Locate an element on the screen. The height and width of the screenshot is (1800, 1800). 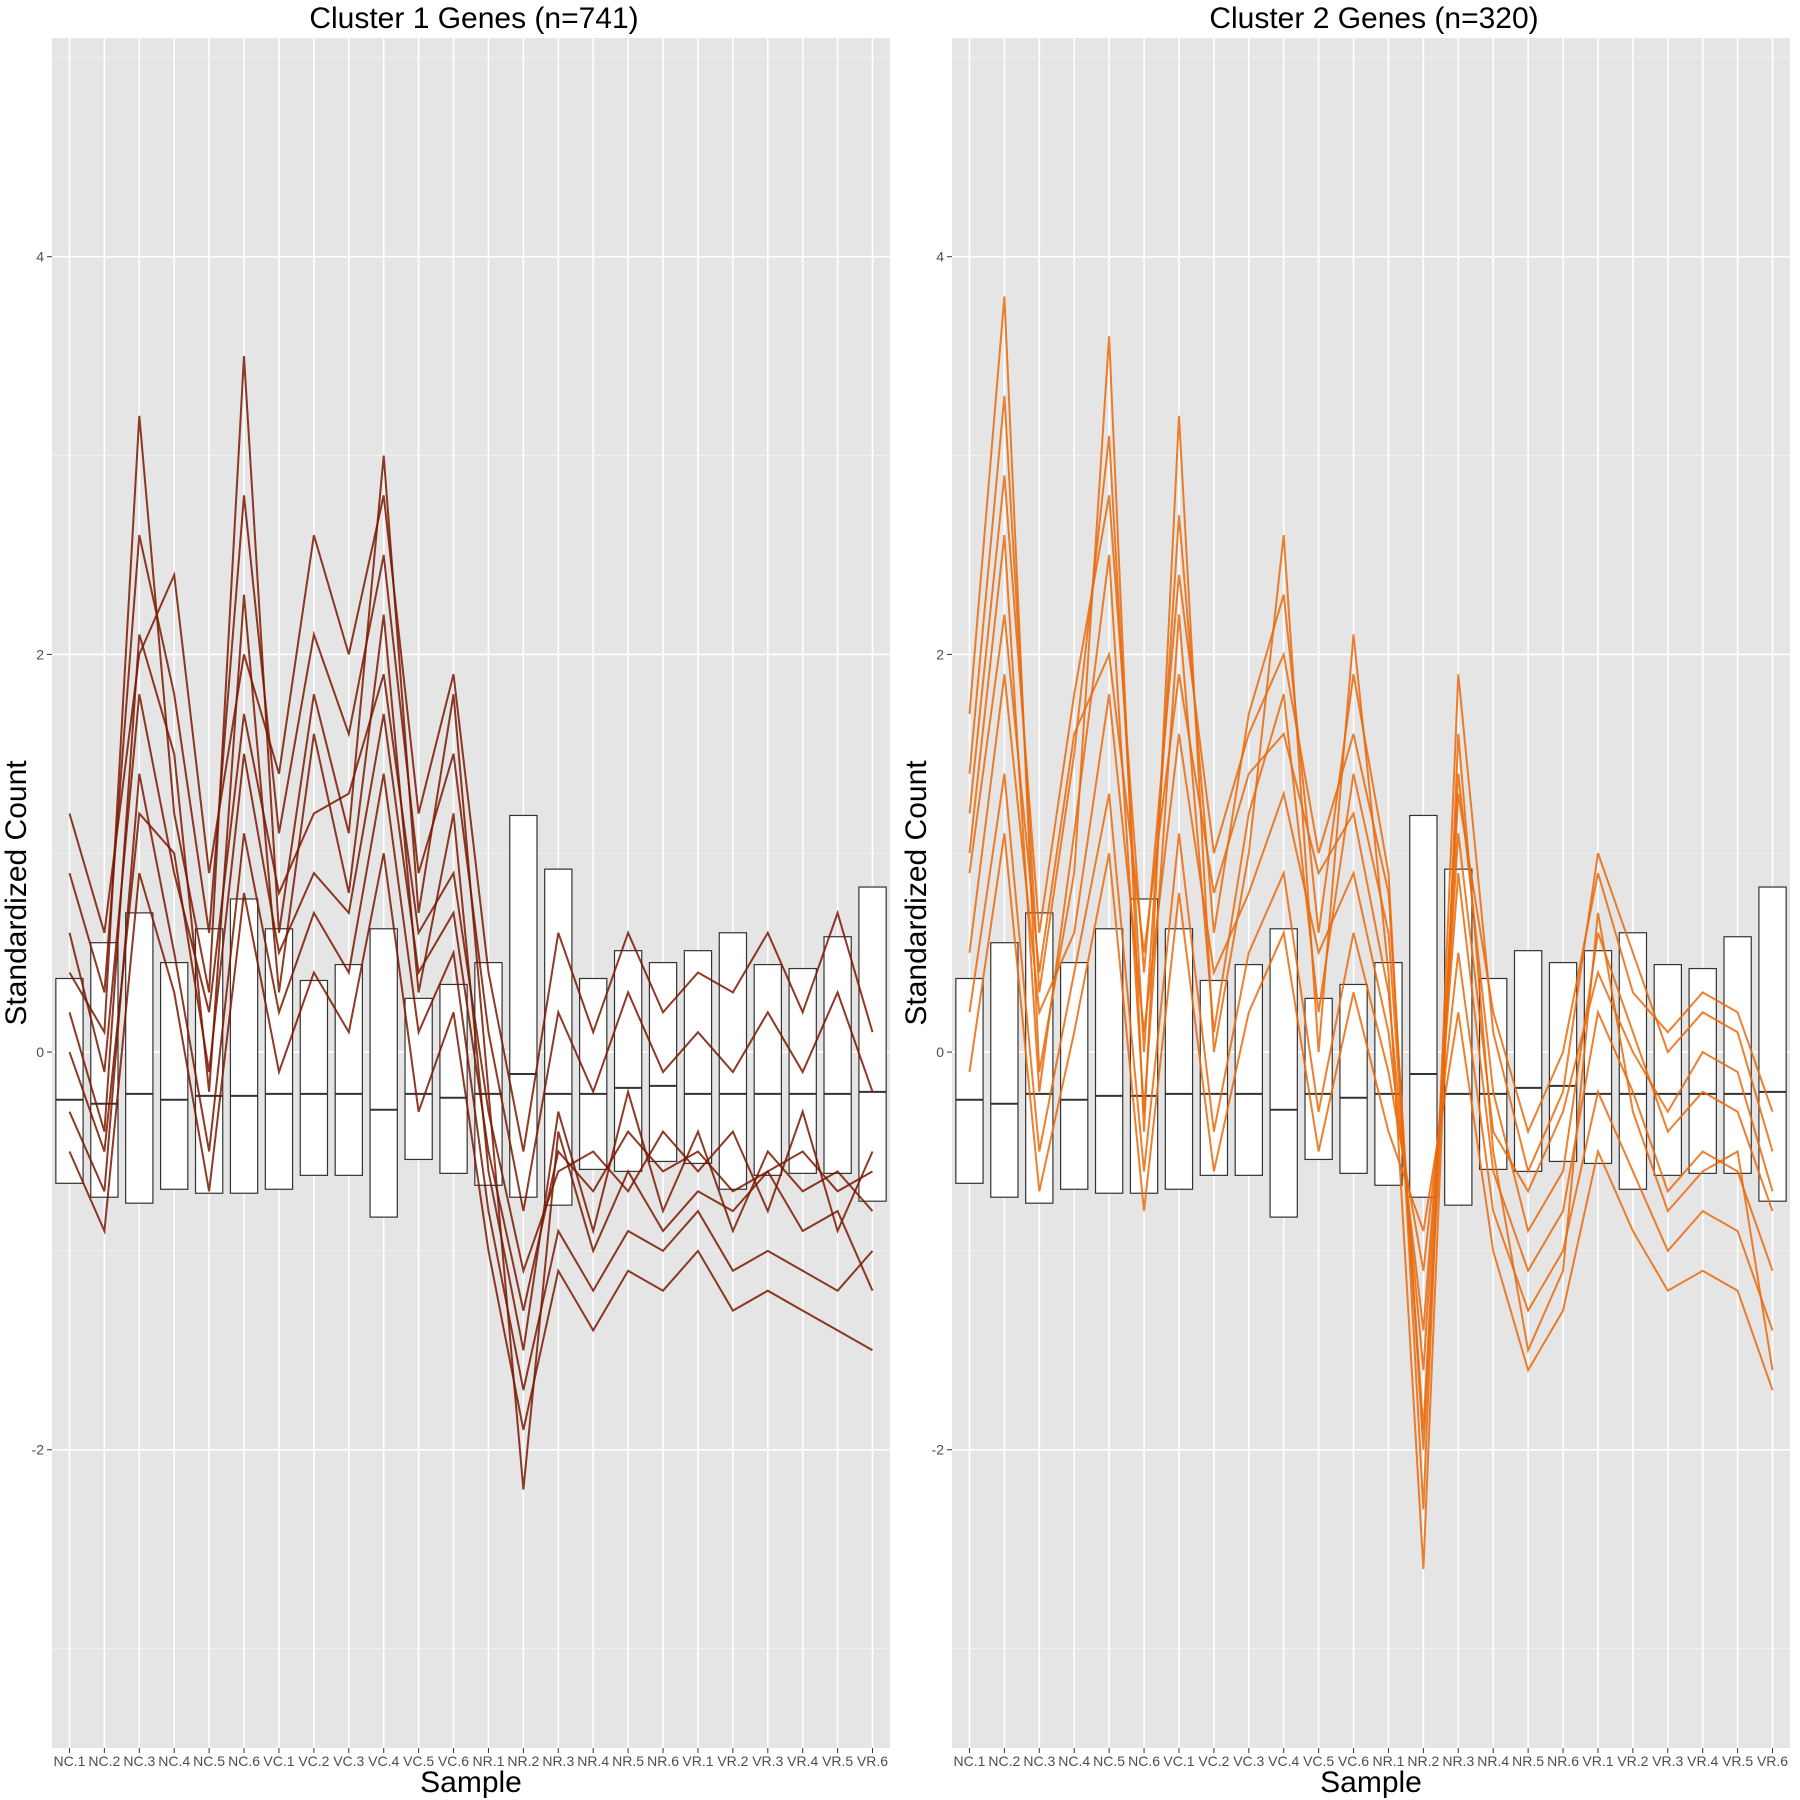
boxplot-NC.2 is located at coordinates (1004, 1070).